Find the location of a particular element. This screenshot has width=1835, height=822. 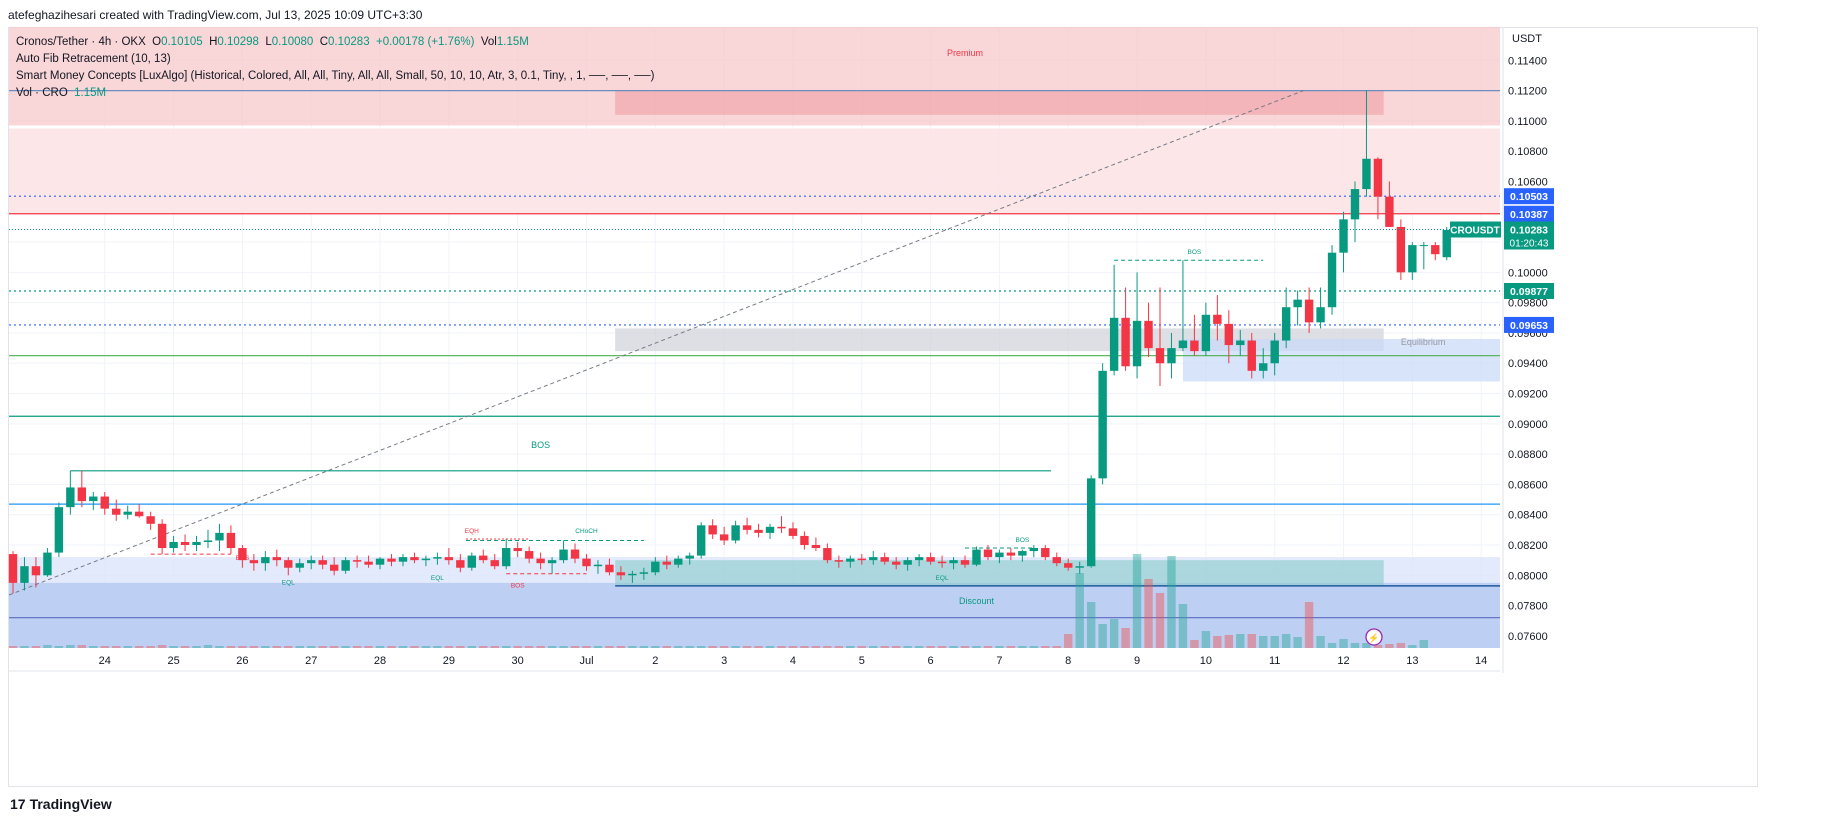

premium-label: Premium is located at coordinates (965, 53).